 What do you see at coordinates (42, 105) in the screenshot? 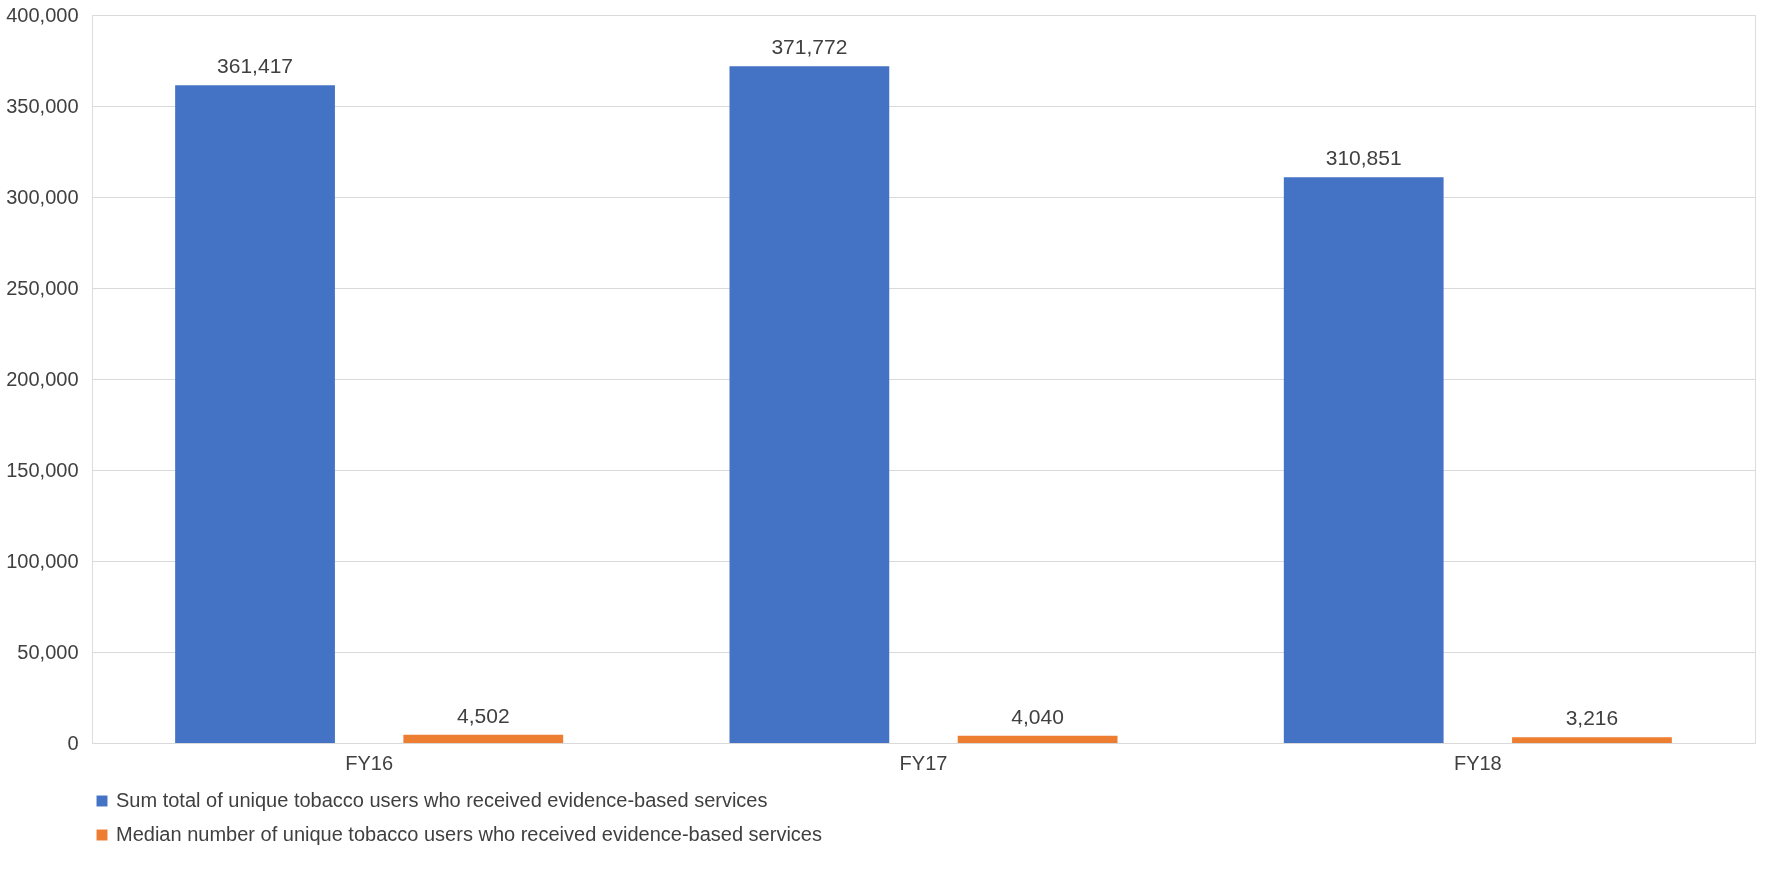
I see `y-tick-label: 350,000` at bounding box center [42, 105].